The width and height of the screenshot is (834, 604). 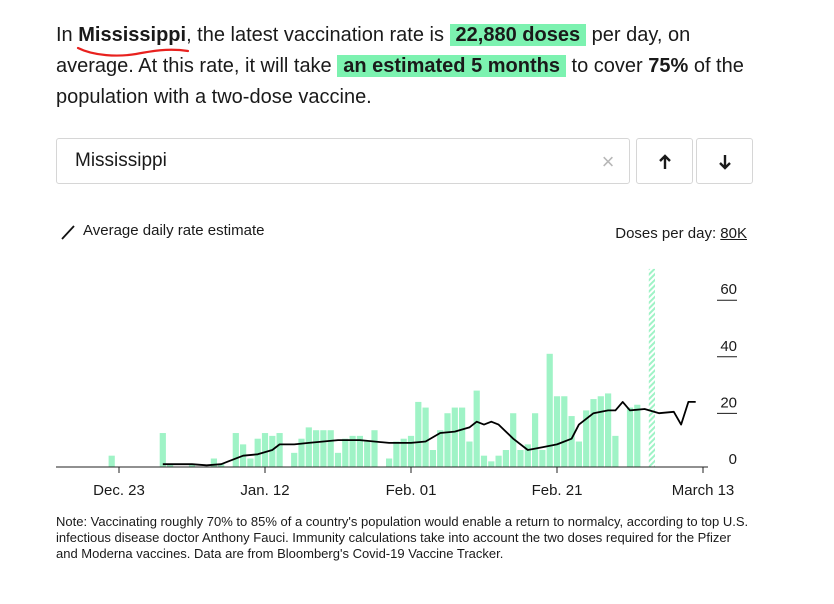 What do you see at coordinates (67, 35) in the screenshot?
I see `headline-text-1: In` at bounding box center [67, 35].